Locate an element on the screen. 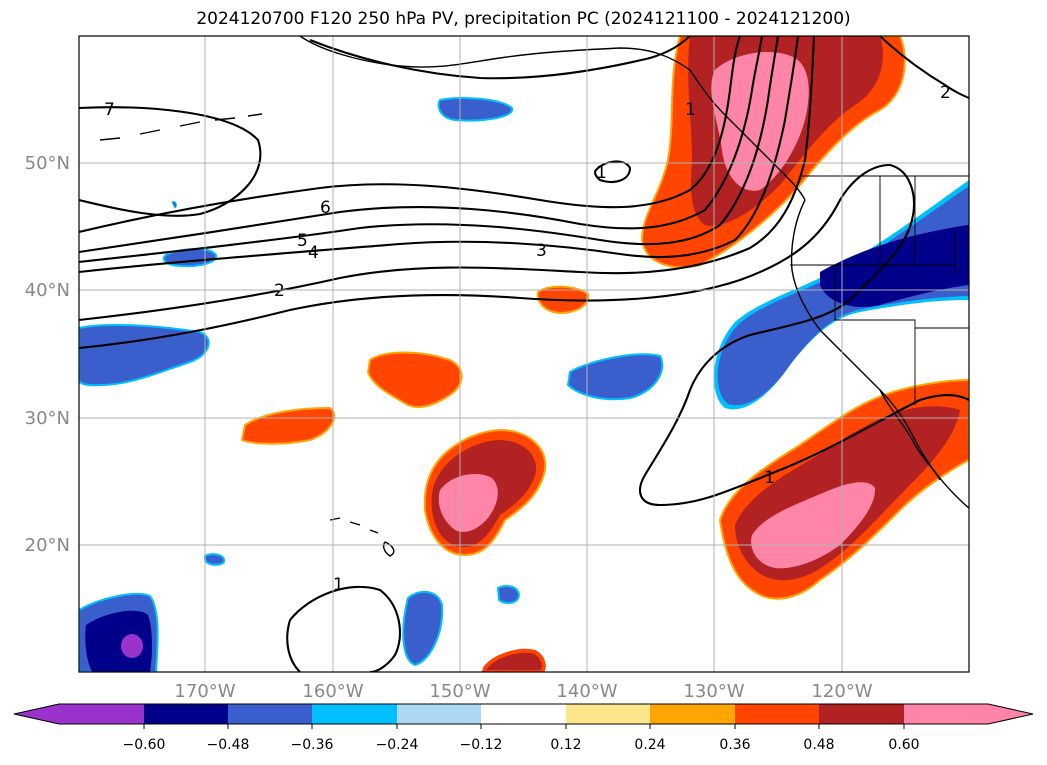 This screenshot has width=1047, height=765. lat-label-50n: 50°N is located at coordinates (47, 163).